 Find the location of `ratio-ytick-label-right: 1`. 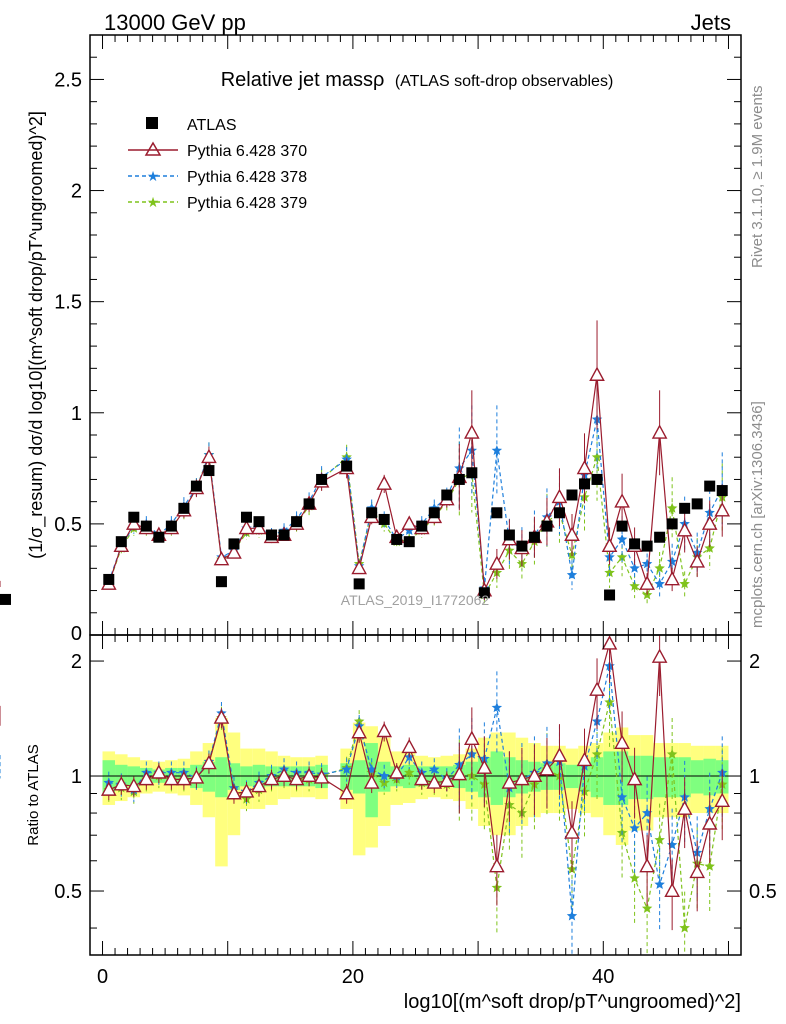

ratio-ytick-label-right: 1 is located at coordinates (754, 777).